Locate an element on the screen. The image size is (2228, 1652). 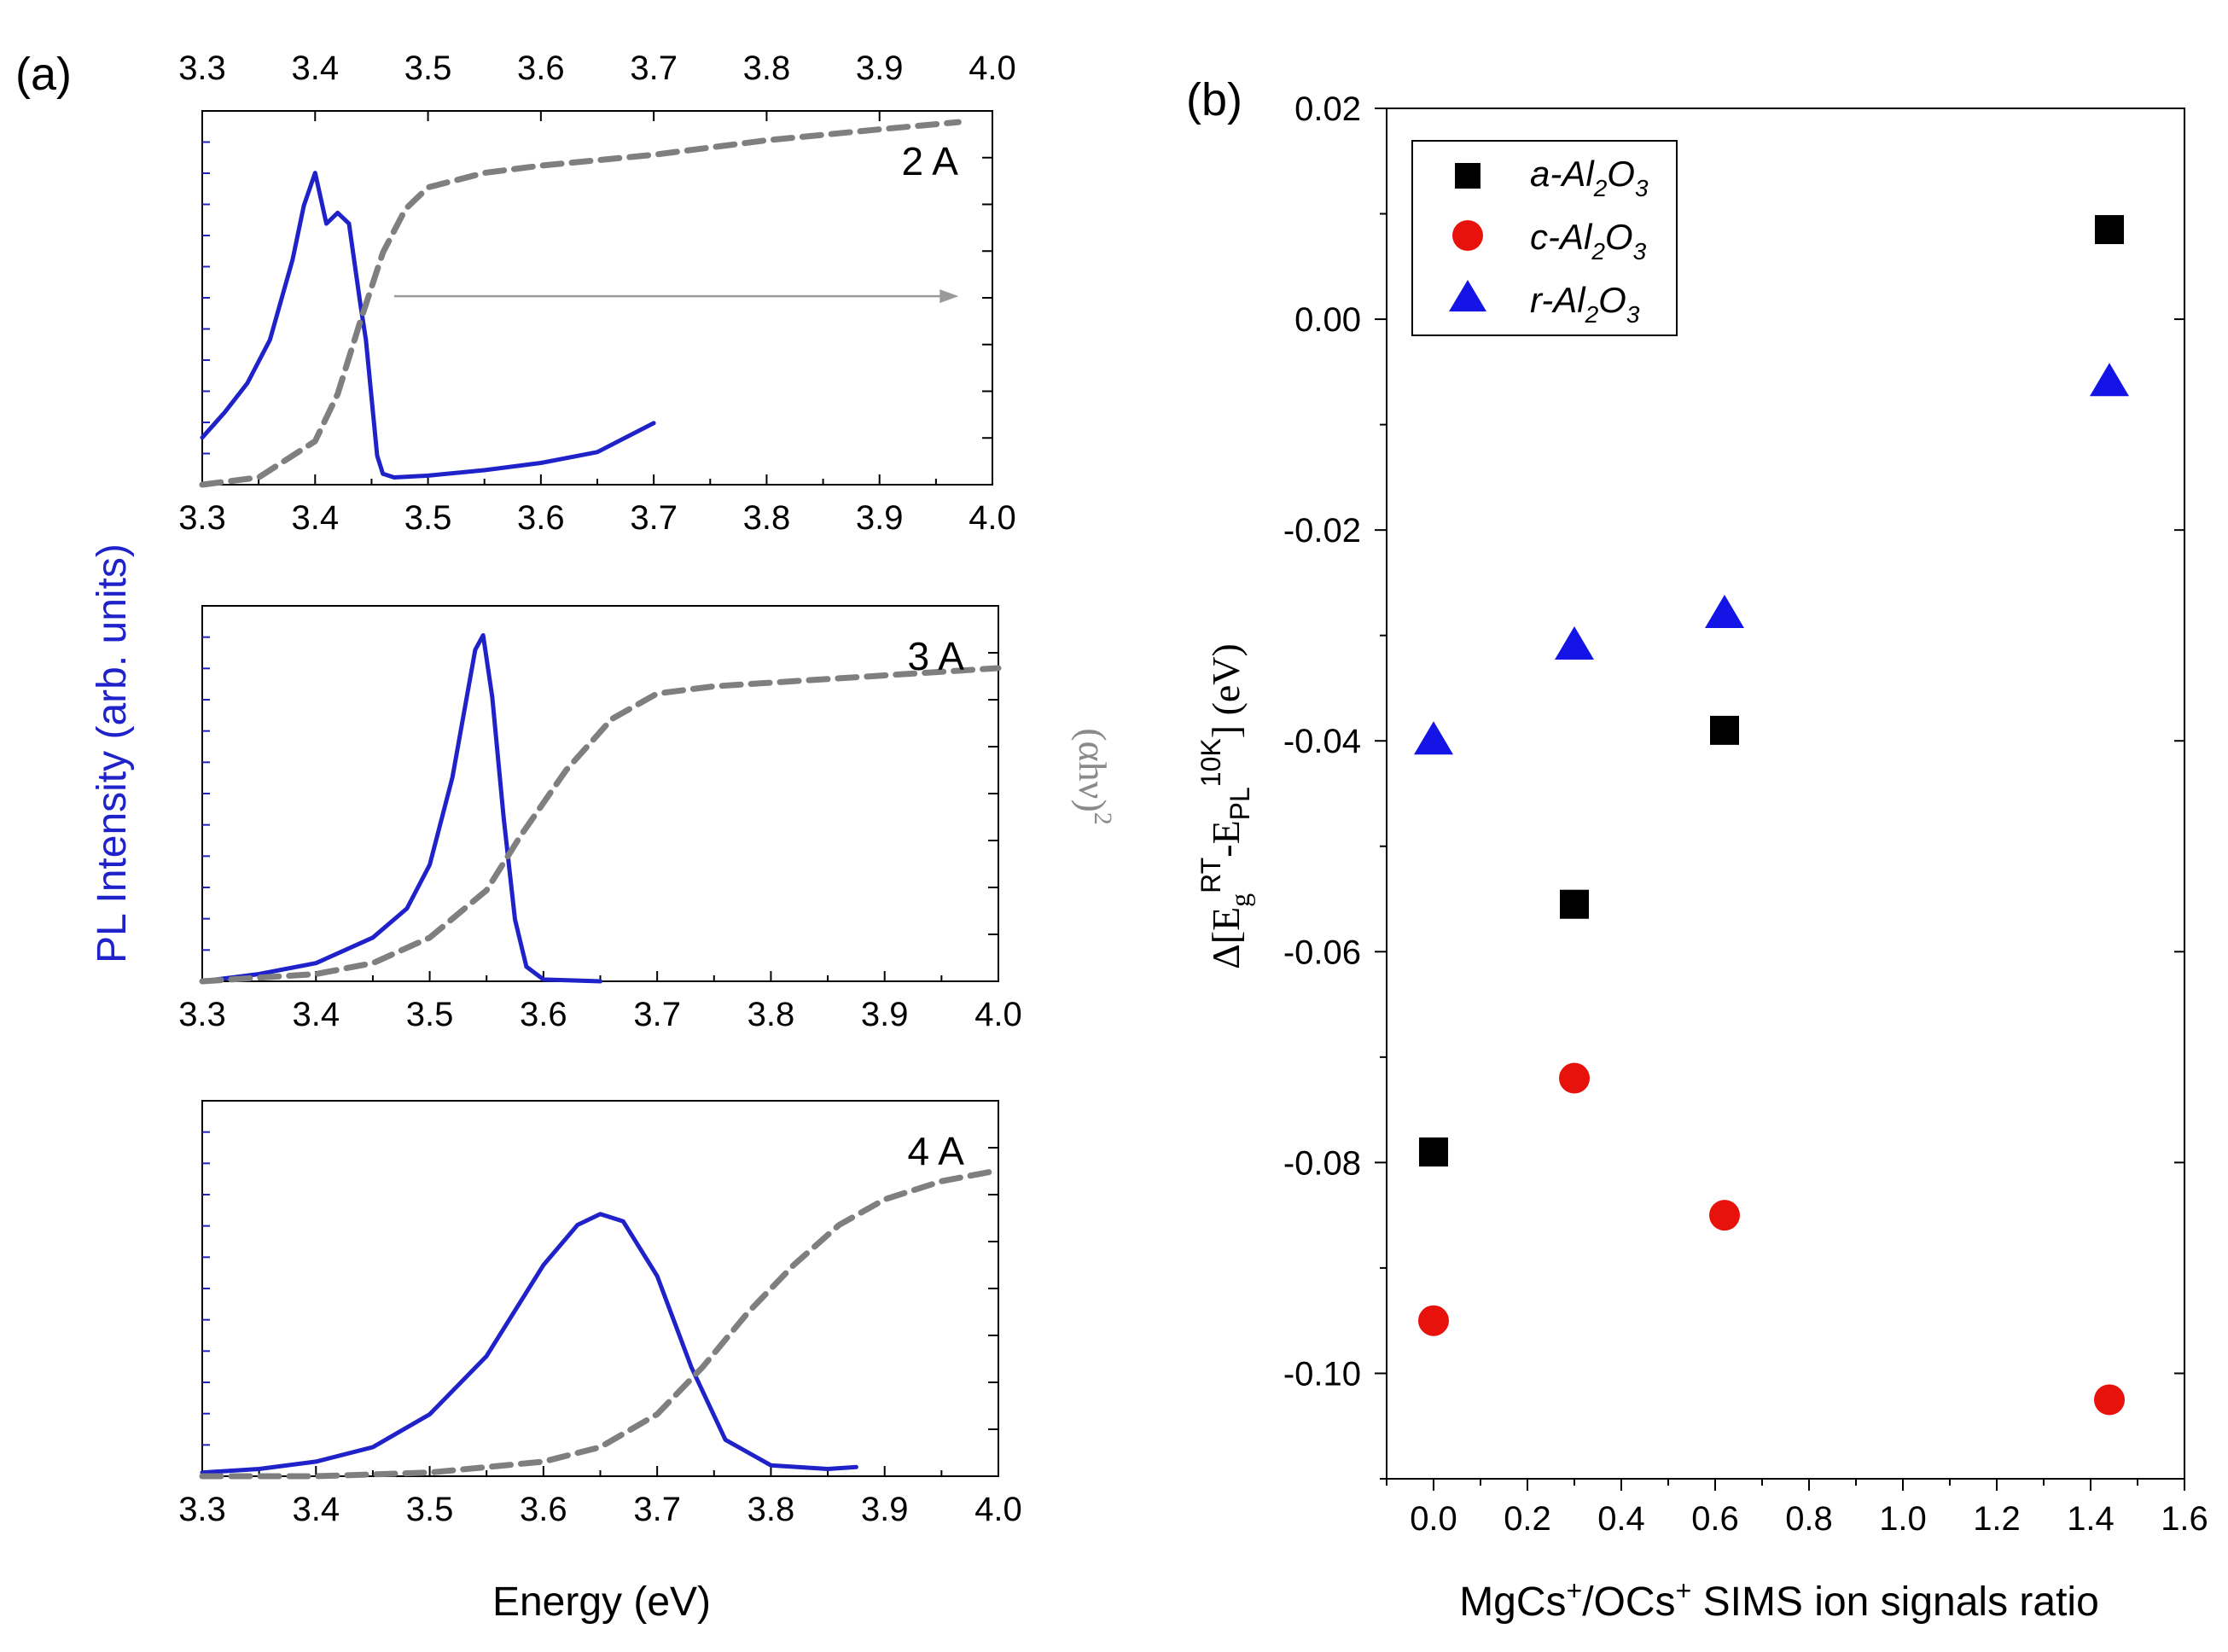
legend-c-sub2: 3 is located at coordinates (1640, 251).